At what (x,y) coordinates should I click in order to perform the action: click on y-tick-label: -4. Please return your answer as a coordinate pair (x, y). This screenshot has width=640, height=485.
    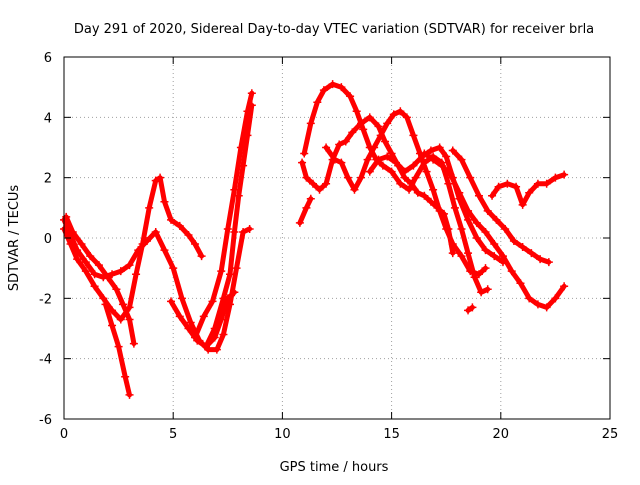
    Looking at the image, I should click on (45, 360).